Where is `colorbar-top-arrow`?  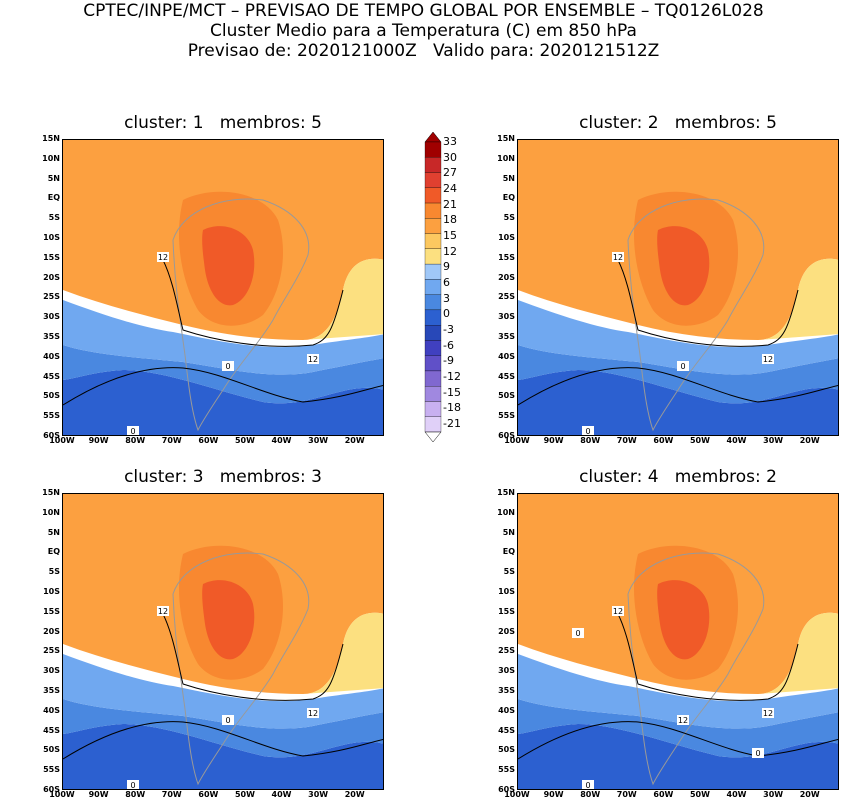
colorbar-top-arrow is located at coordinates (433, 137).